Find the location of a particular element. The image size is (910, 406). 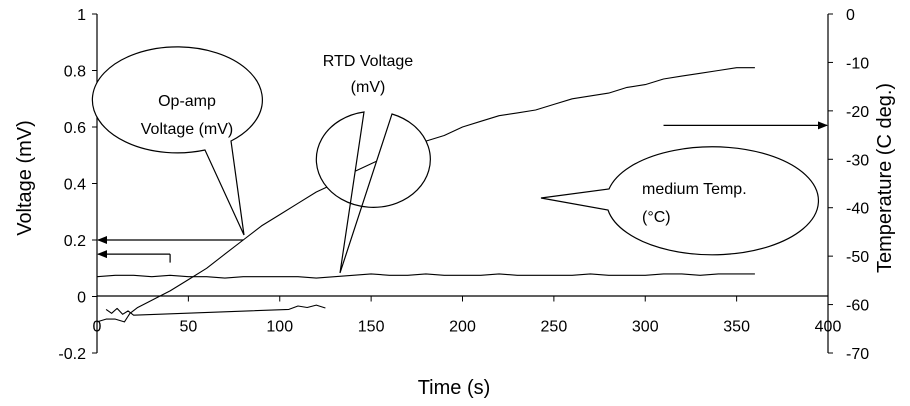

y-tick-label-left: 1 is located at coordinates (81, 15).